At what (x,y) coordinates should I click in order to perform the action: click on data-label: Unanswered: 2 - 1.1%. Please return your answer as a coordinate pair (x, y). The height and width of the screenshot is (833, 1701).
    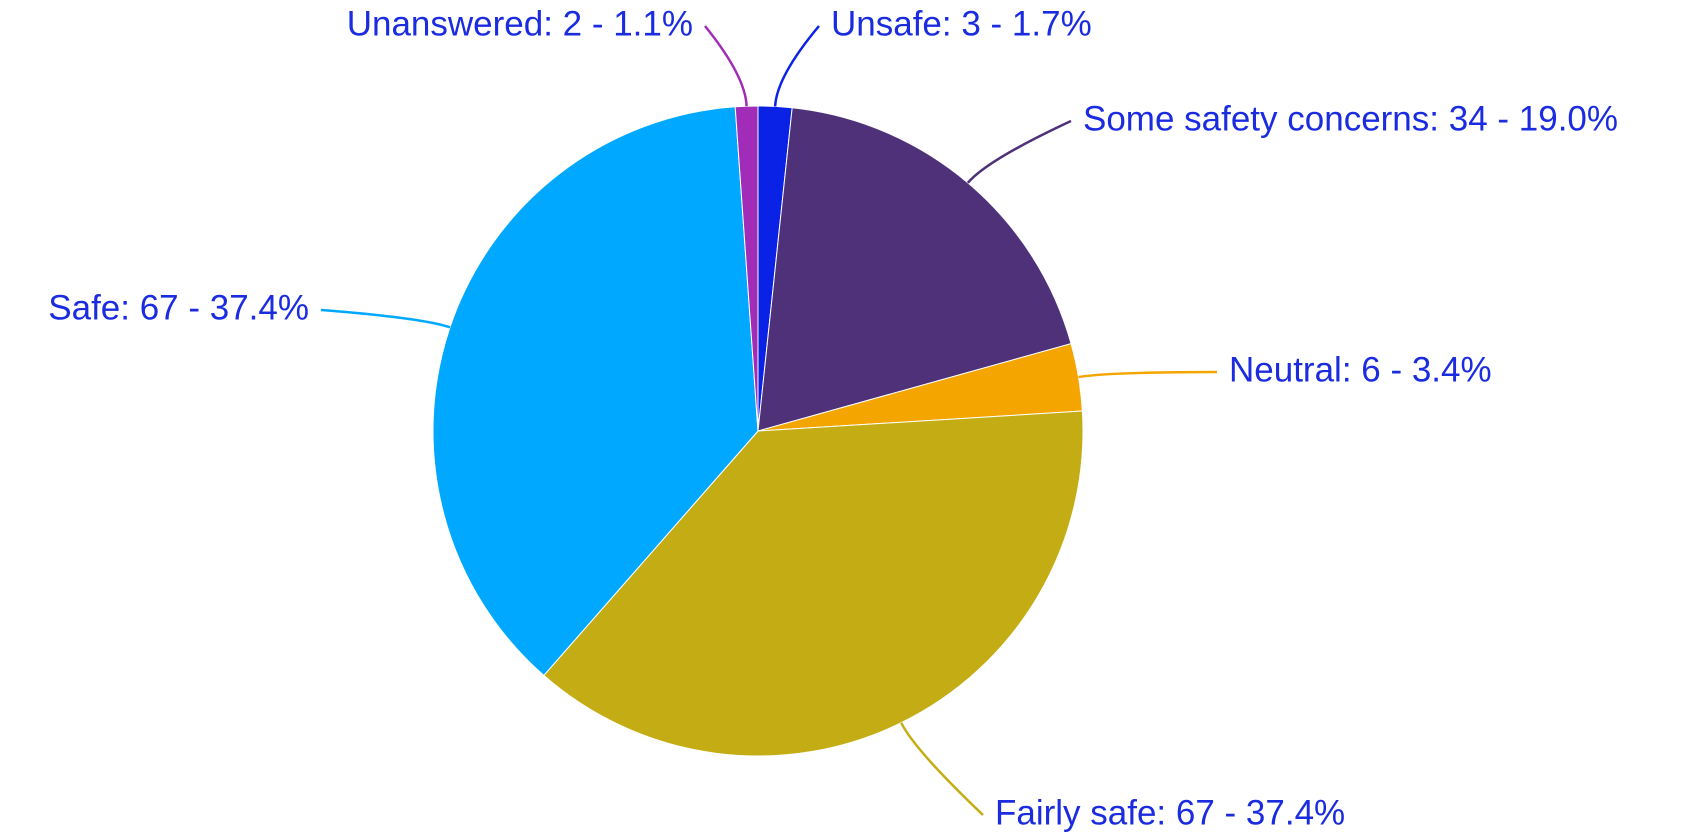
    Looking at the image, I should click on (520, 23).